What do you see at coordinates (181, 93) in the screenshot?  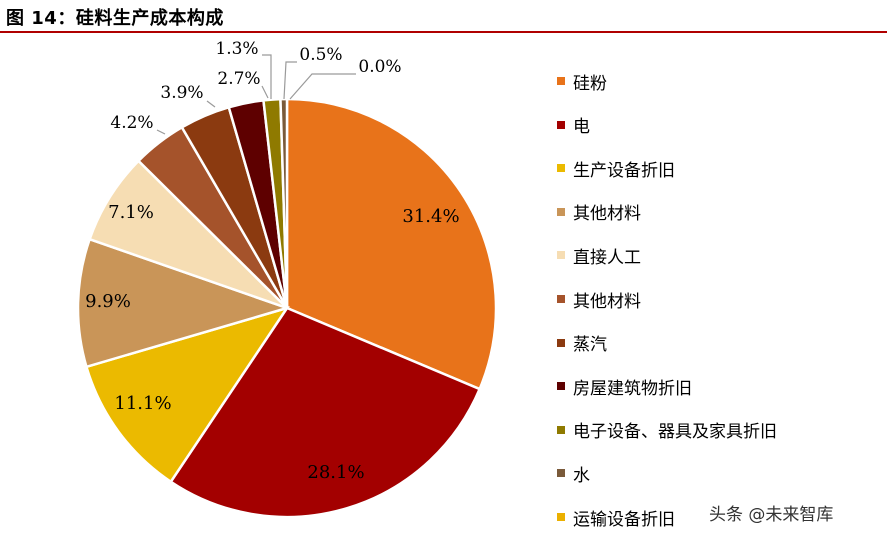 I see `data-label: 3.9%` at bounding box center [181, 93].